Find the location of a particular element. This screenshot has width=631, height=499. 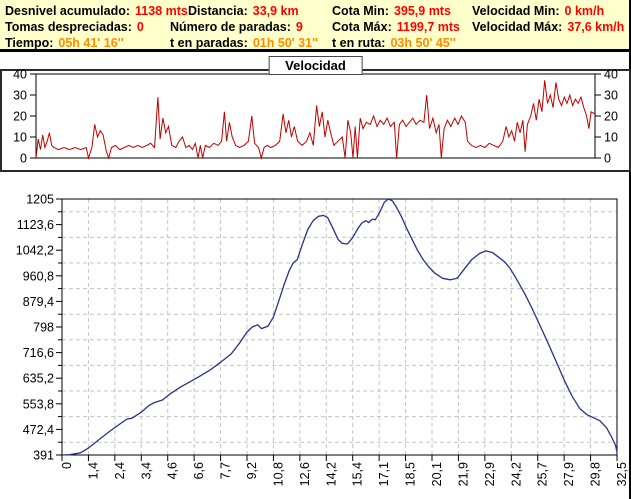

stat-cell: Desnivel acumulado: 1138 mts is located at coordinates (94, 11).